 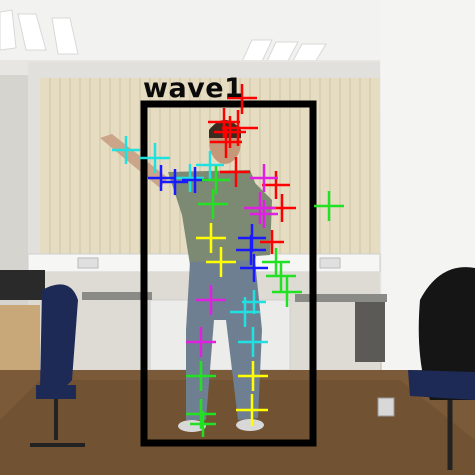 I want to click on joint-markers-red, so click(x=252, y=169).